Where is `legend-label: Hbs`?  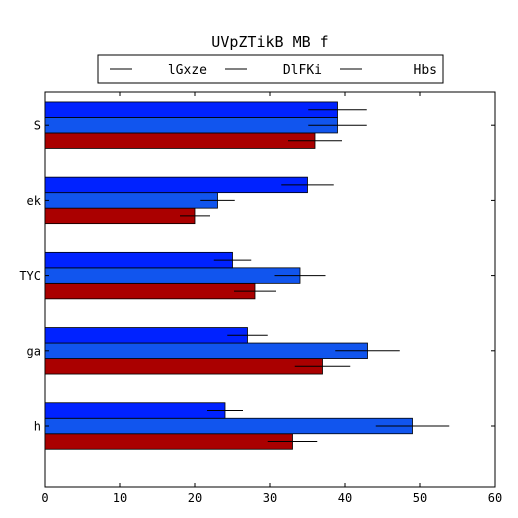
legend-label: Hbs is located at coordinates (425, 70).